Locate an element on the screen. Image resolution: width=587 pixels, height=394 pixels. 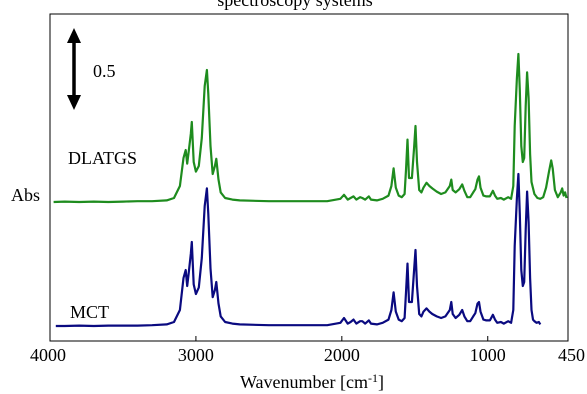
scale-bar-label: 0.5 is located at coordinates (104, 71).